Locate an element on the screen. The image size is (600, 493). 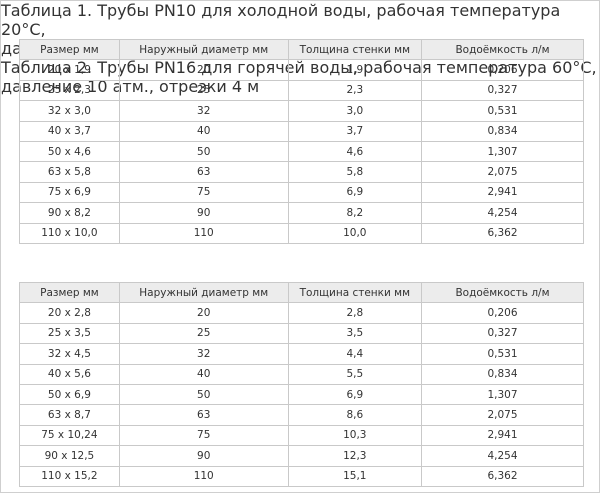
table-row: 50 х 6,9 50 6,9 1,307 is located at coordinates (302, 394).